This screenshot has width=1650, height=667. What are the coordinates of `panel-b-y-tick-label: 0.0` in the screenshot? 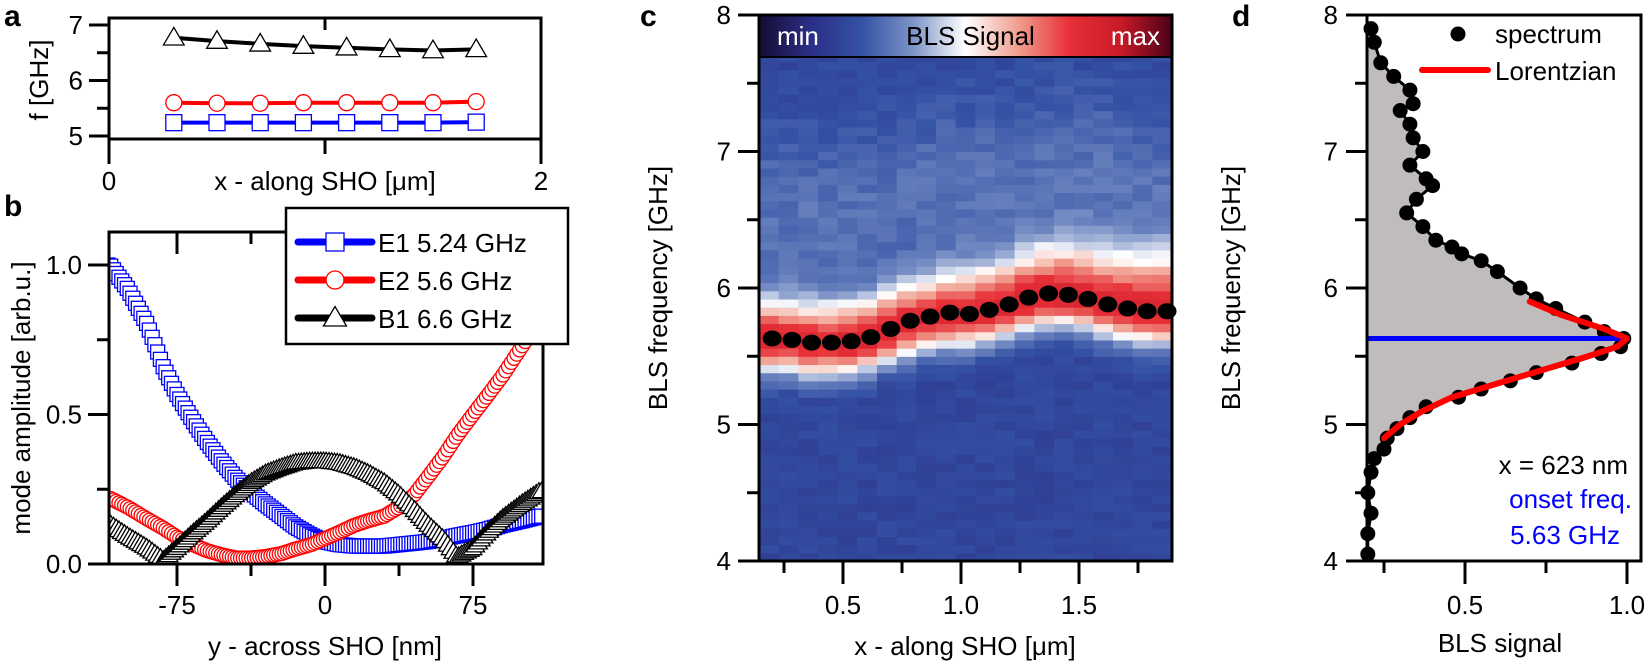 It's located at (64, 564).